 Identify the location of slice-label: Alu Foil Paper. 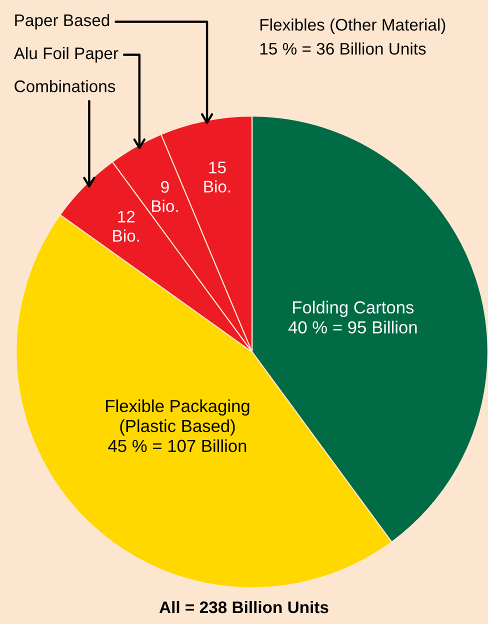
(66, 54).